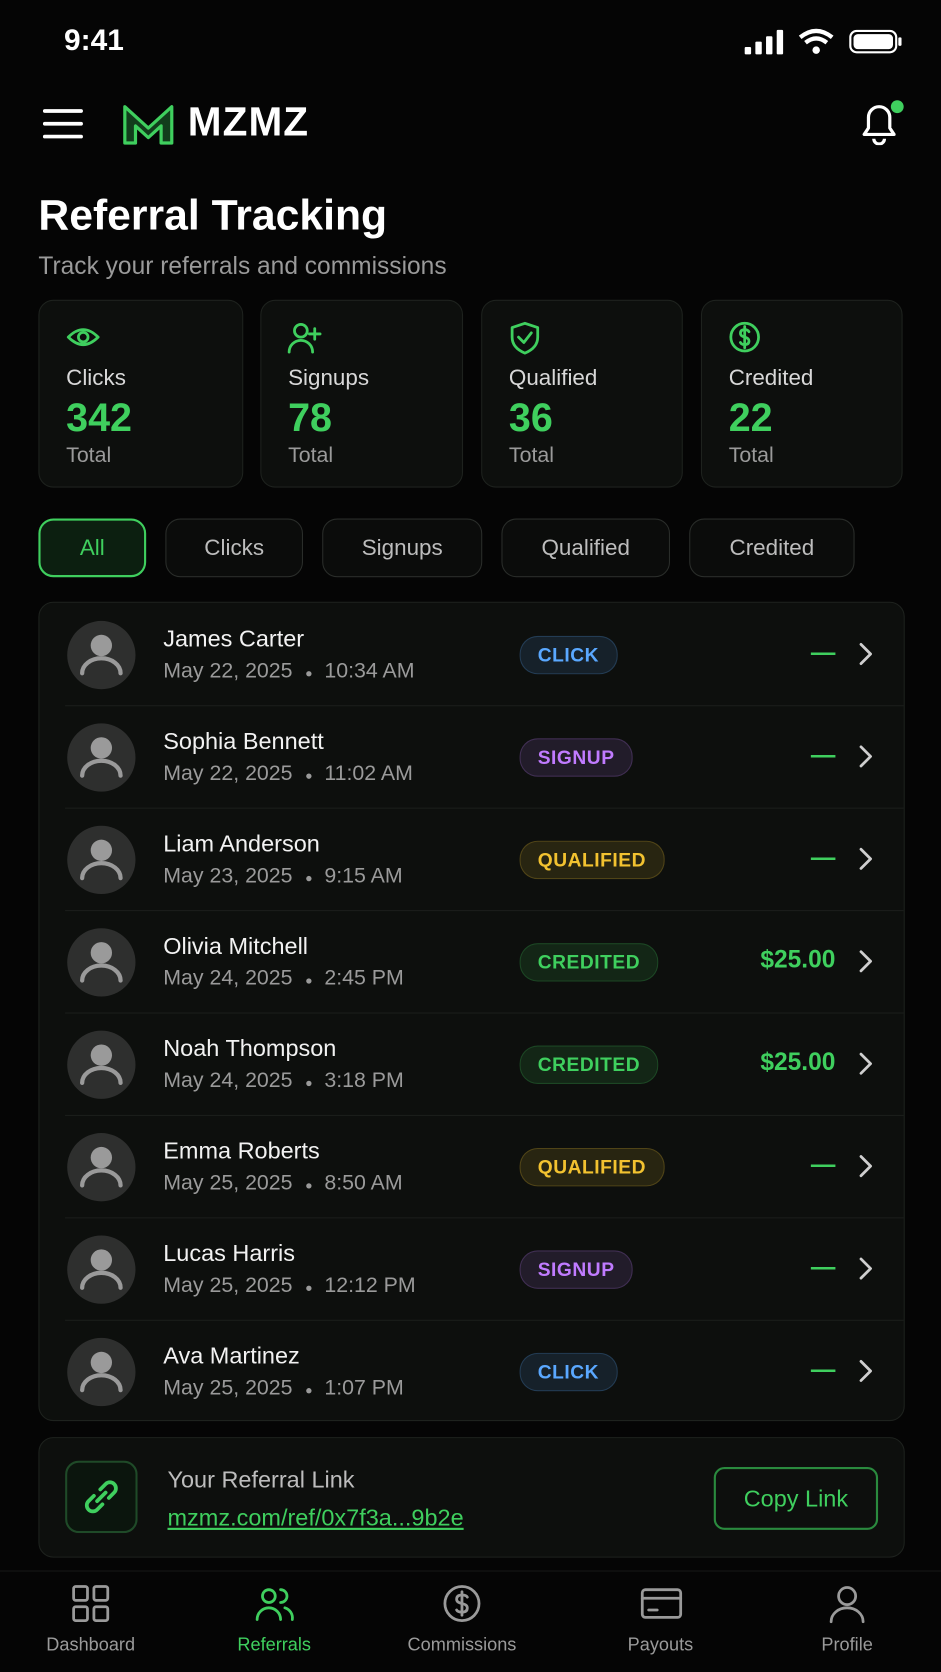  Describe the element at coordinates (471, 1369) in the screenshot. I see `referral-row: Ava Martinez May 25, 2025 1:07 PM CLICK —` at that location.